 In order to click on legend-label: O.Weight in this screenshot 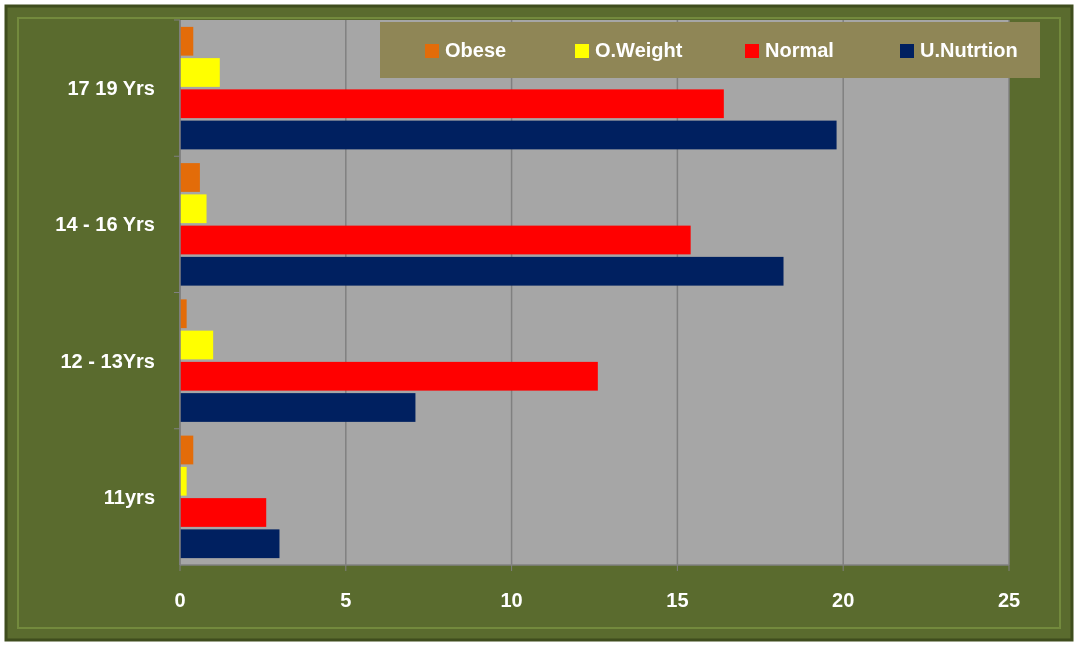, I will do `click(639, 50)`.